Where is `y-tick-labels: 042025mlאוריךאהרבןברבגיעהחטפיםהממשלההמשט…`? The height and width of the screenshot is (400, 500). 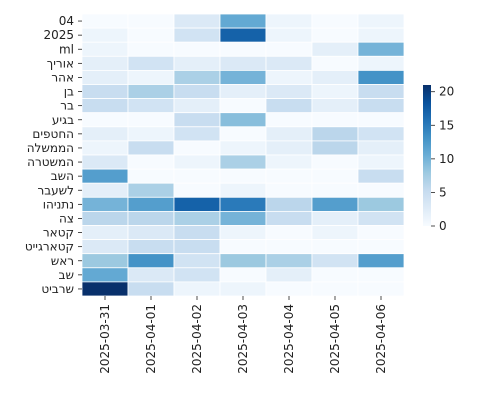 y-tick-labels: 042025mlאוריךאהרבןברבגיעהחטפיםהממשלההמשט… is located at coordinates (53, 155).